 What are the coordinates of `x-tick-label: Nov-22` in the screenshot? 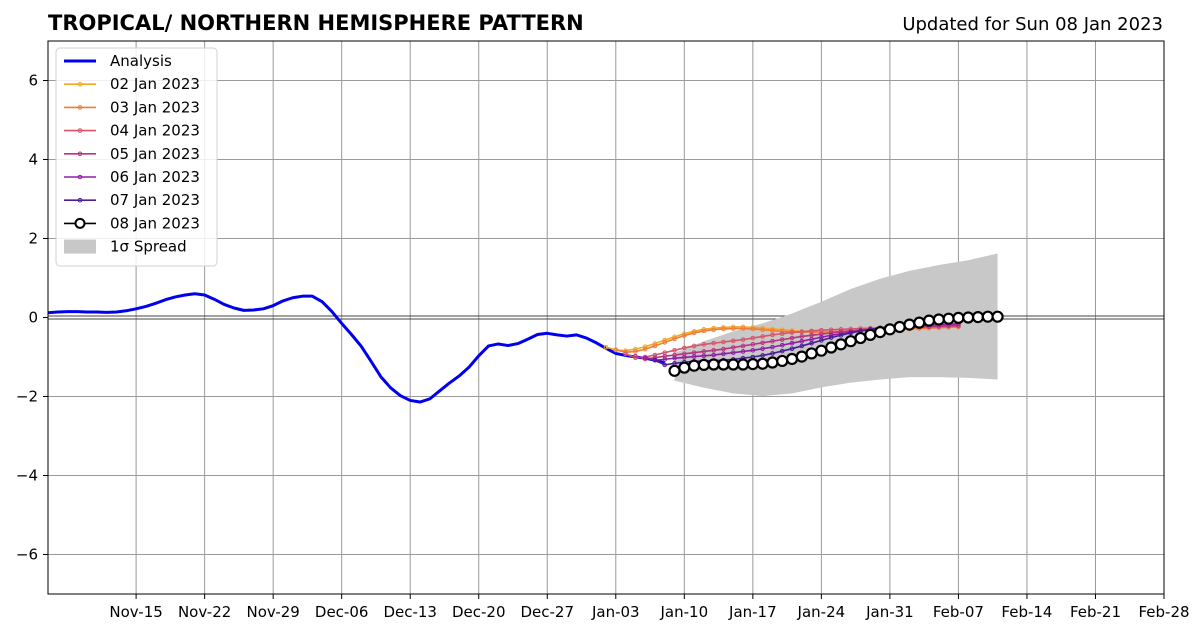 It's located at (204, 612).